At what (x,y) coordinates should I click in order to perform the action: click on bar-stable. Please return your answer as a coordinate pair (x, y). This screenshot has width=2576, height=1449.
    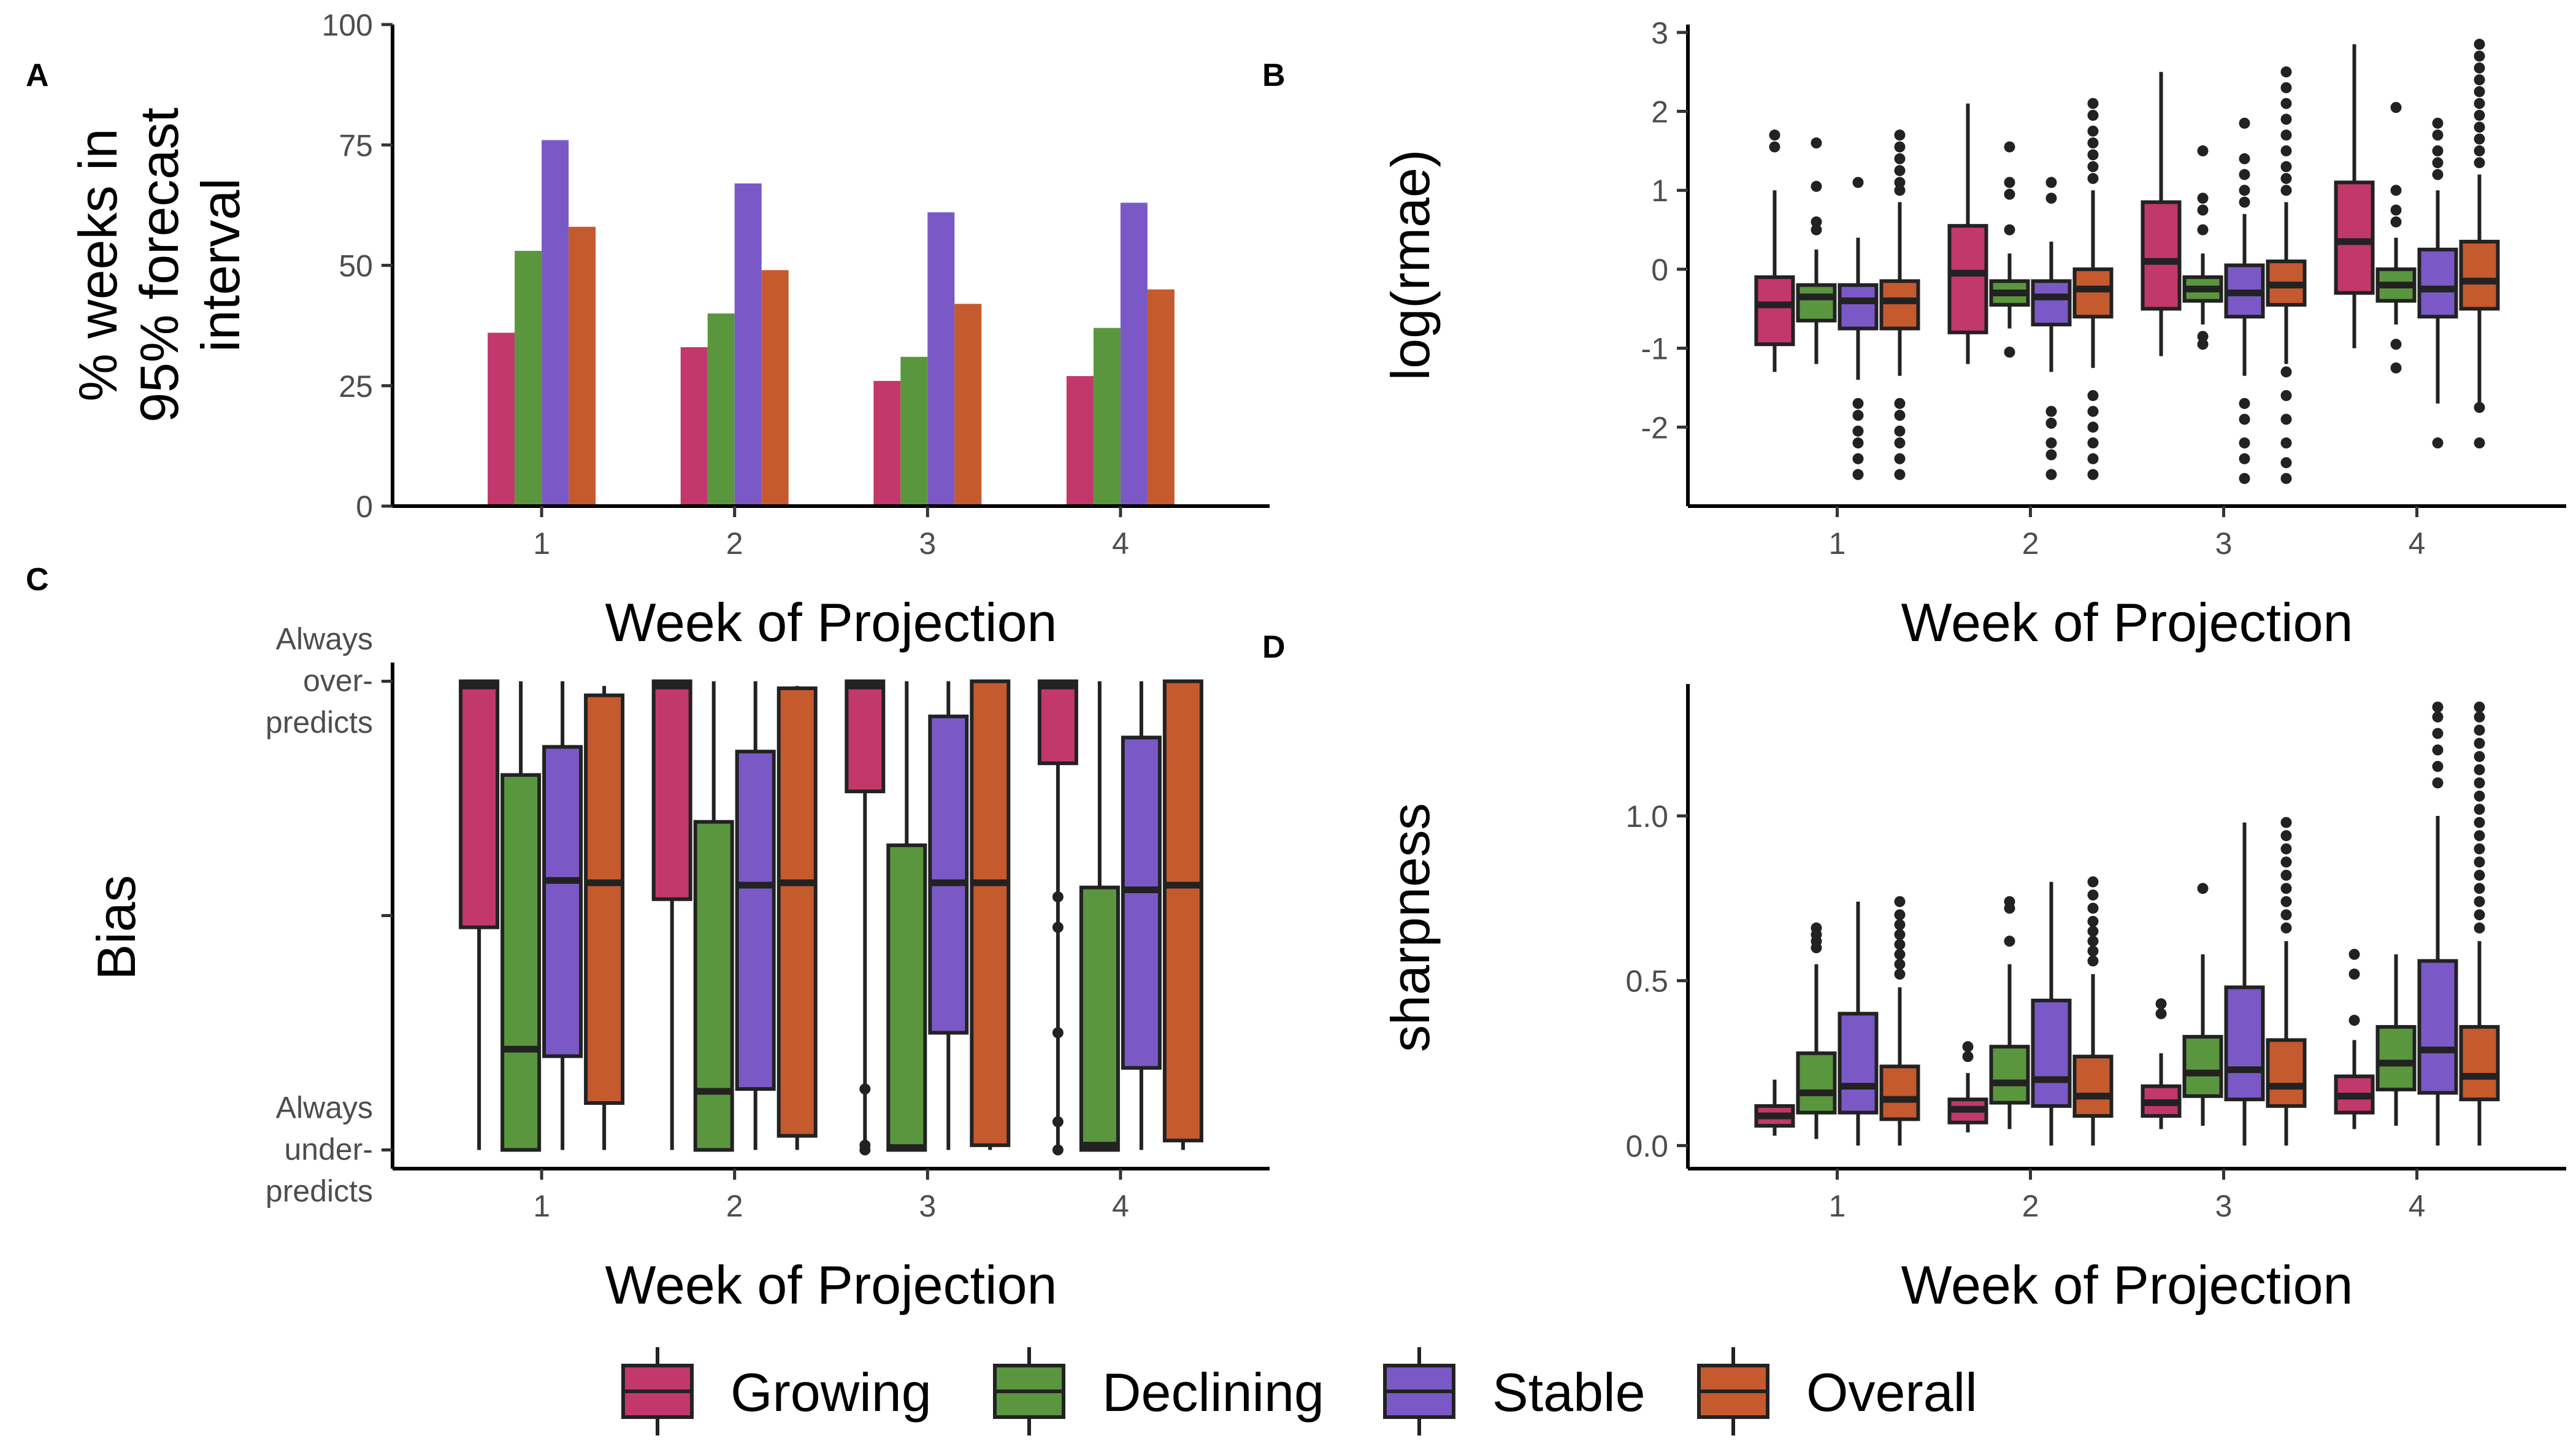
    Looking at the image, I should click on (941, 359).